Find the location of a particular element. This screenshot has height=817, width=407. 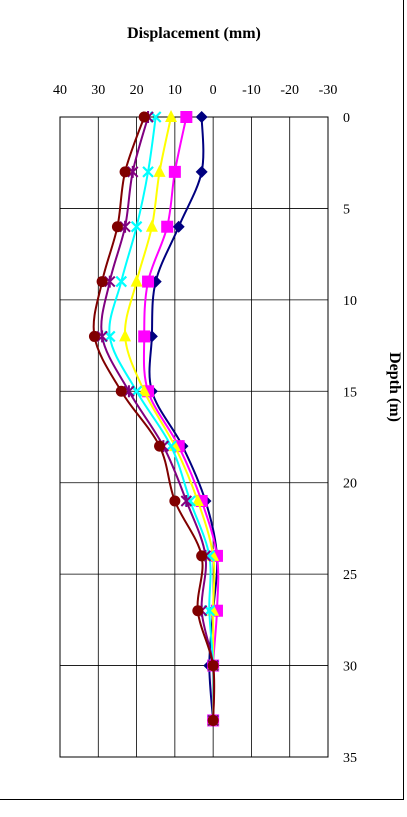

x-tick-label: -20 is located at coordinates (289, 90).